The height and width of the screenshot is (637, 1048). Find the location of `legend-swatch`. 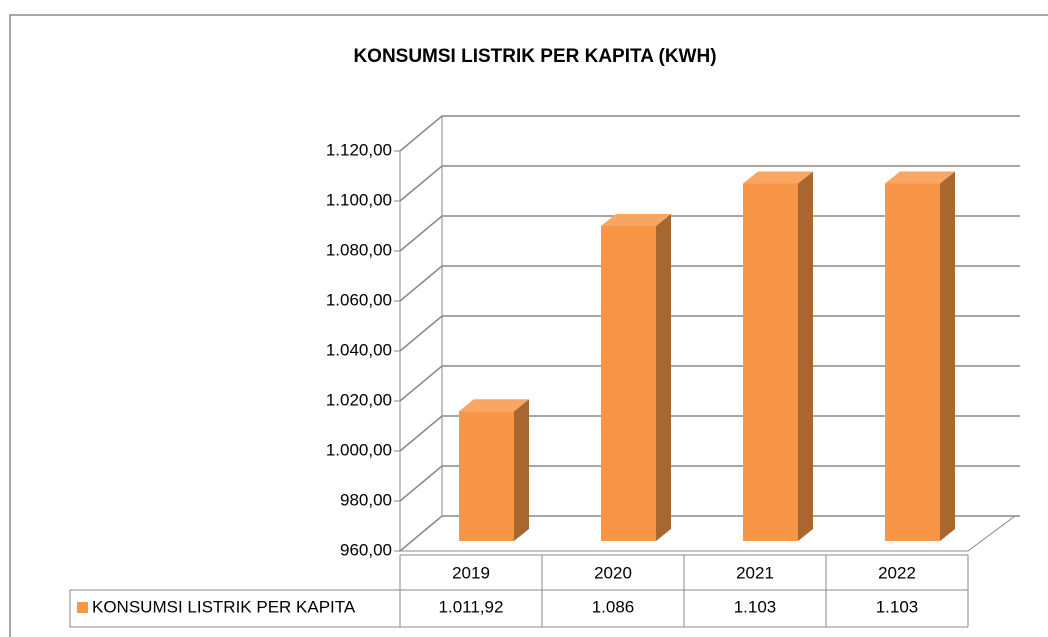

legend-swatch is located at coordinates (82, 607).